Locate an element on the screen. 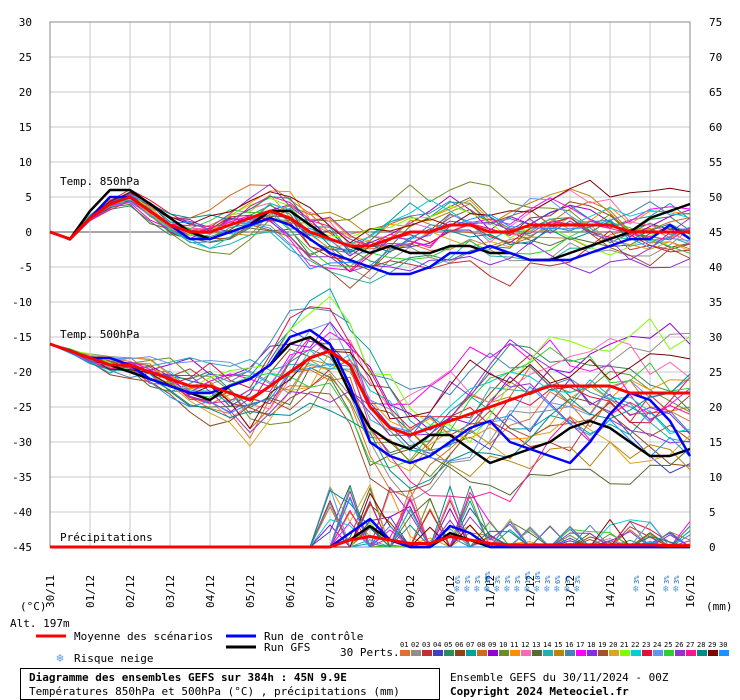 This screenshot has height=700, width=740. x-tick-label: 14/12 is located at coordinates (610, 591).